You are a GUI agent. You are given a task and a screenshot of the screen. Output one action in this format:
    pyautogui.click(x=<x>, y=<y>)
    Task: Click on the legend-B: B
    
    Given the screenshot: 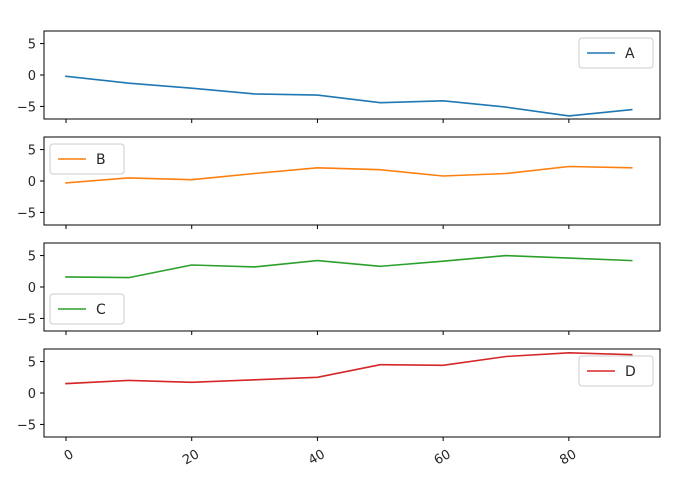 What is the action you would take?
    pyautogui.click(x=87, y=159)
    